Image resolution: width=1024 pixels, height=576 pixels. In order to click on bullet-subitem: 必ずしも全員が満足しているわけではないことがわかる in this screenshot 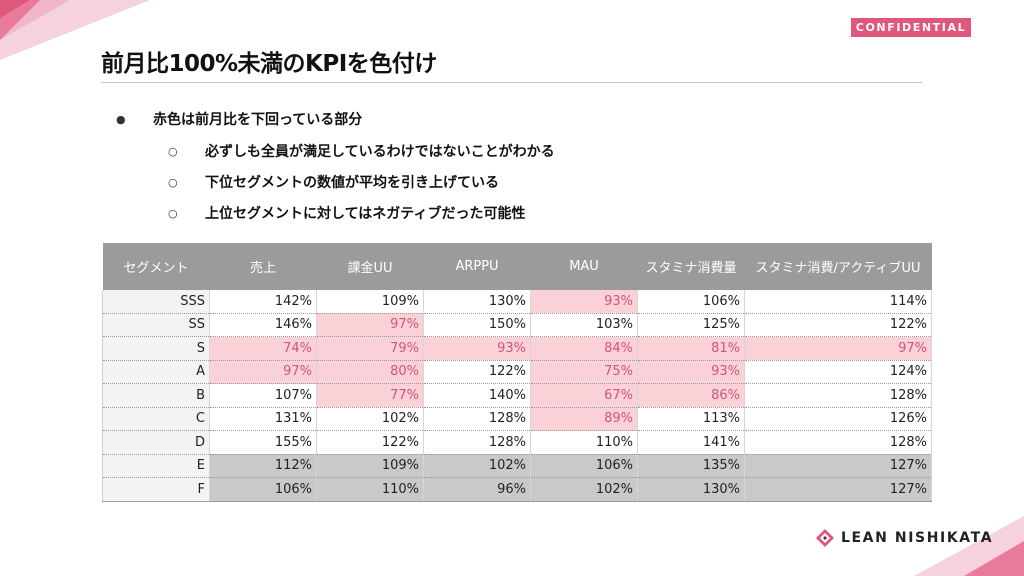, I will do `click(380, 152)`.